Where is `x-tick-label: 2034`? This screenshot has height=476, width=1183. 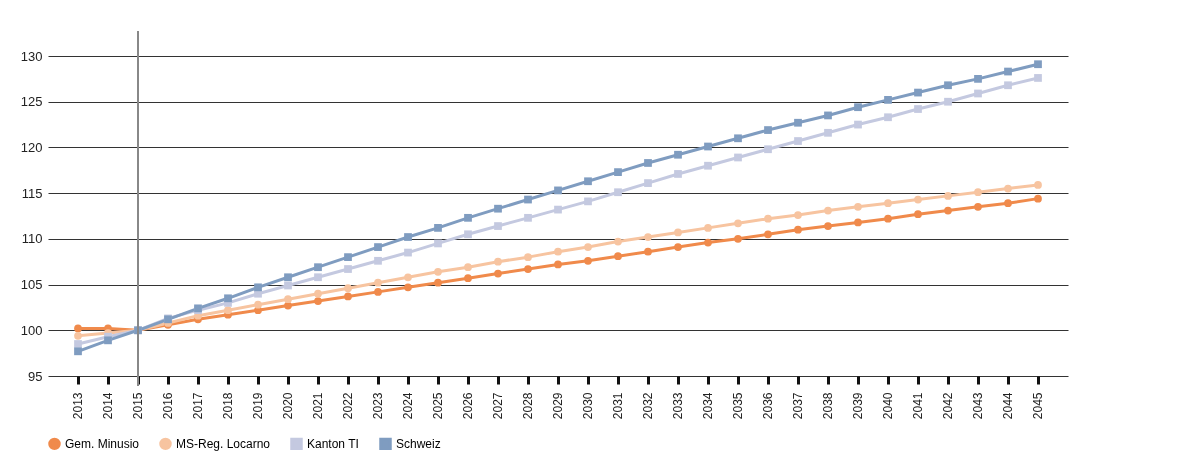 x-tick-label: 2034 is located at coordinates (708, 406).